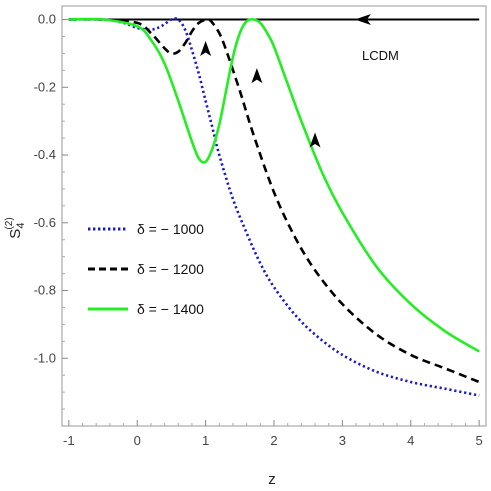  Describe the element at coordinates (45, 86) in the screenshot. I see `y-tick-label: -0.2` at that location.